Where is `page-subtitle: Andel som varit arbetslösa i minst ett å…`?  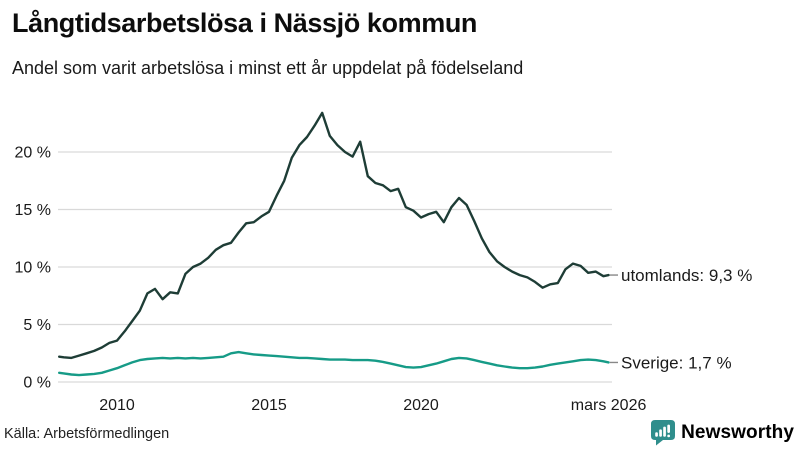 page-subtitle: Andel som varit arbetslösa i minst ett å… is located at coordinates (268, 68).